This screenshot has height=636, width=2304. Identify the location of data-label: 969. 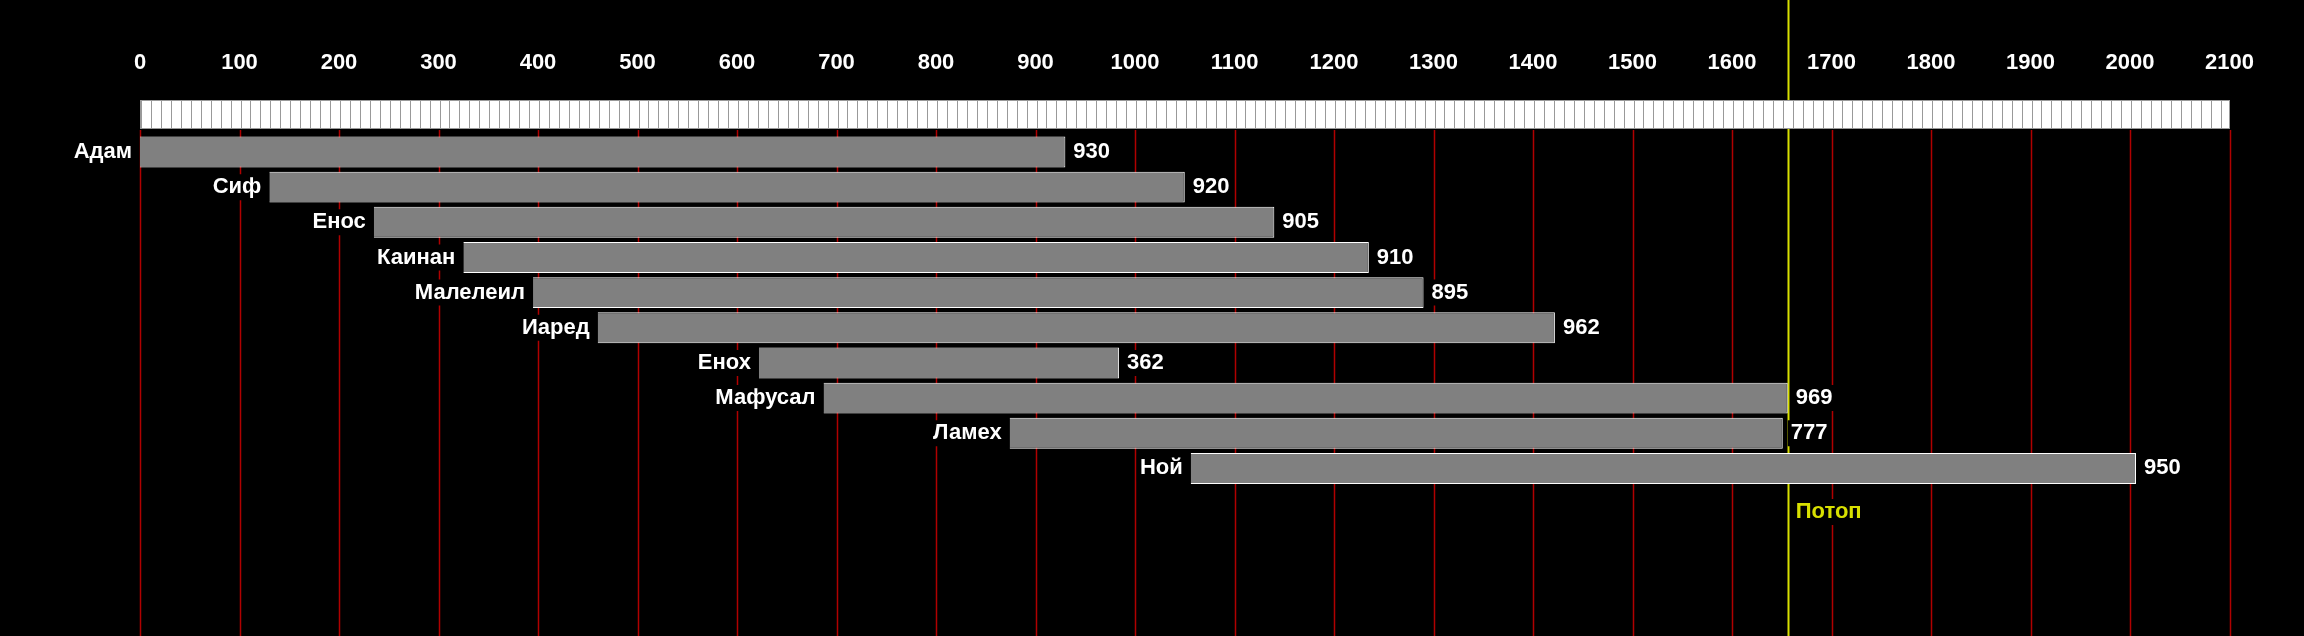
(1814, 397).